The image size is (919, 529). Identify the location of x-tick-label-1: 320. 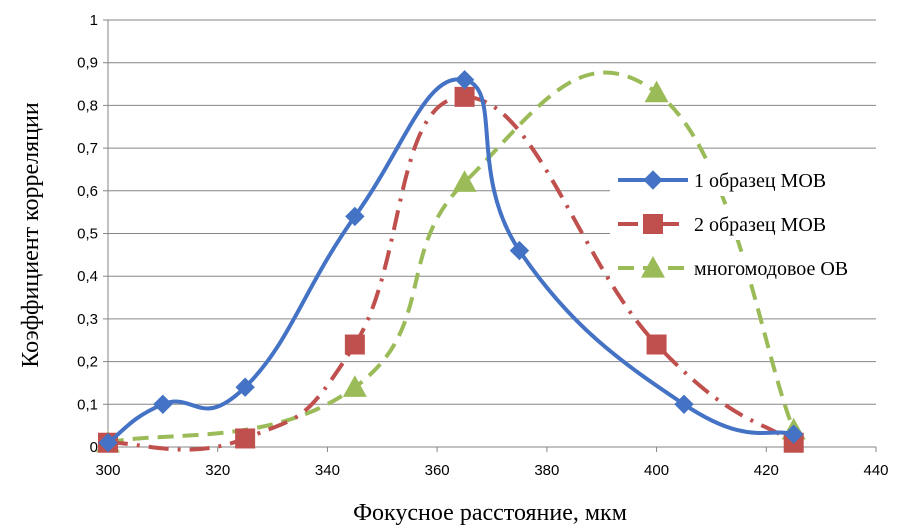
(217, 470).